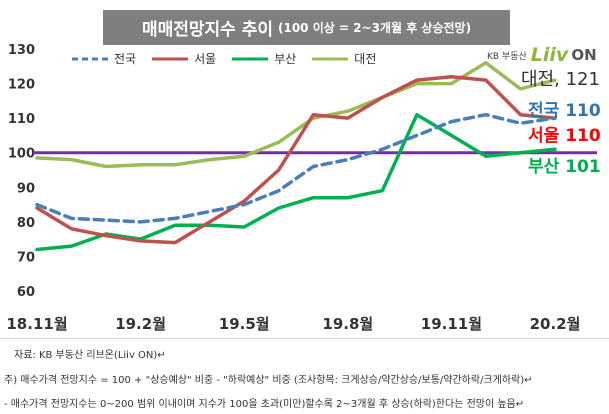 Image resolution: width=609 pixels, height=414 pixels. I want to click on x-tick-label: 19.2월, so click(140, 324).